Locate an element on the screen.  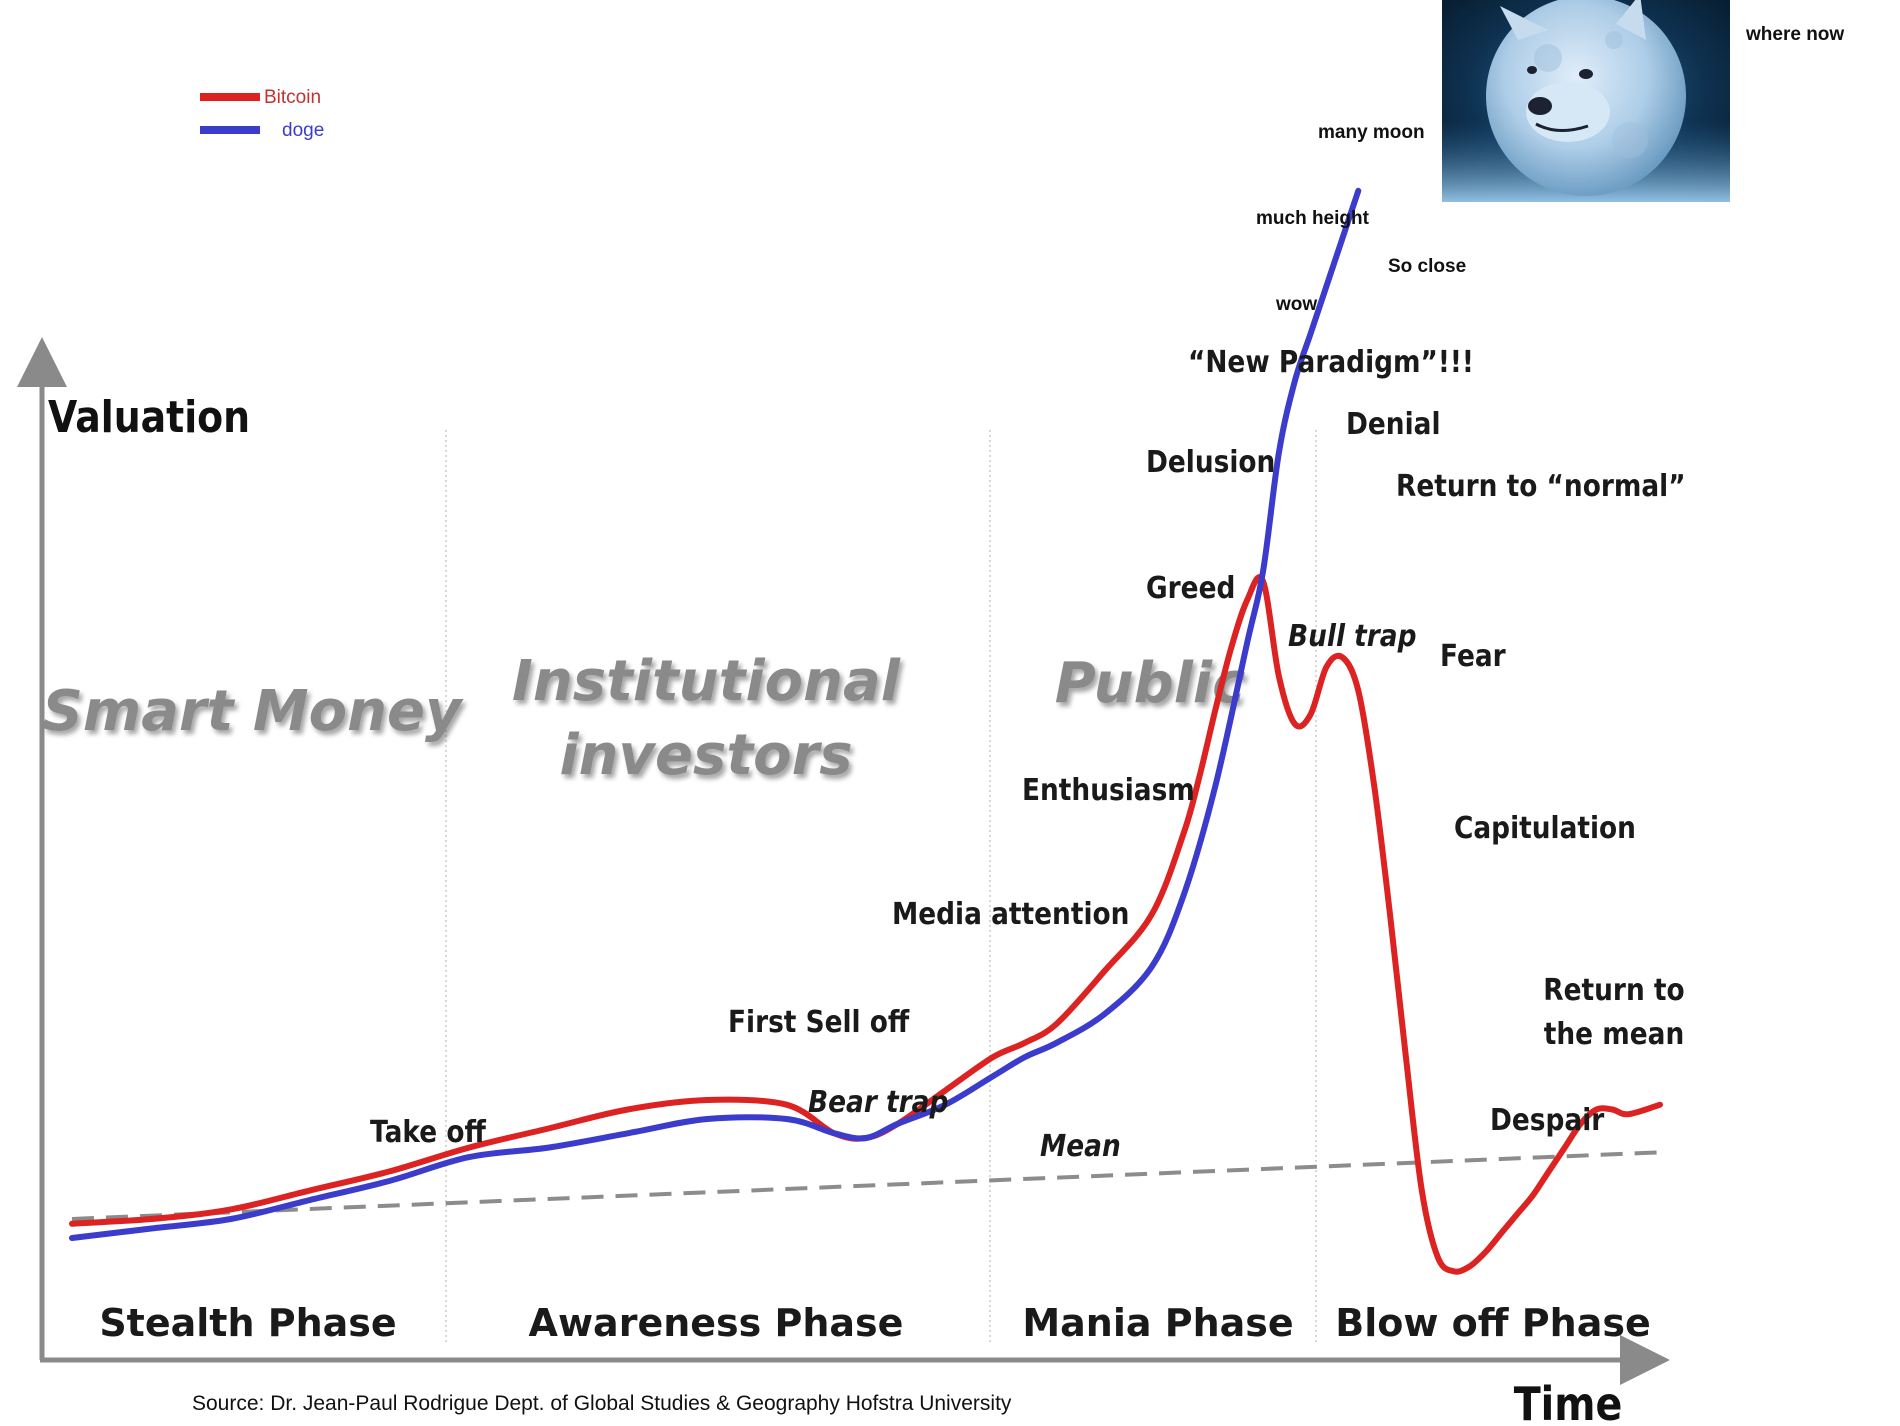
phase-stealth: Stealth Phase is located at coordinates (247, 1323).